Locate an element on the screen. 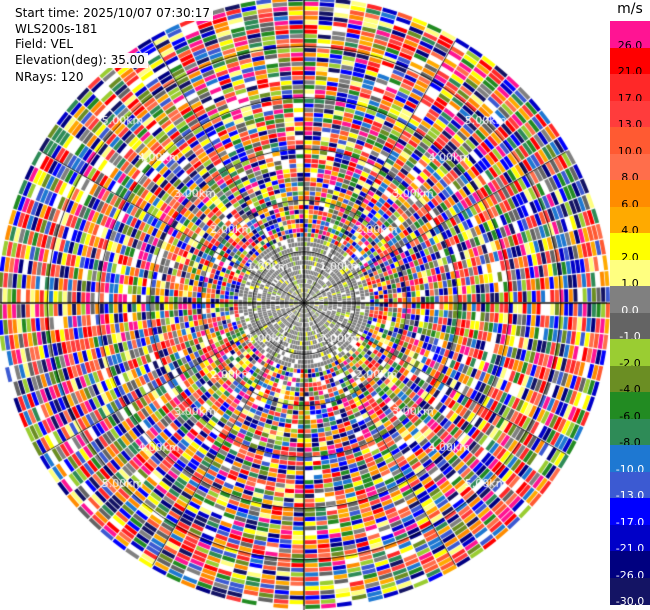 This screenshot has height=610, width=650. colorbar-units: m/s is located at coordinates (630, 9).